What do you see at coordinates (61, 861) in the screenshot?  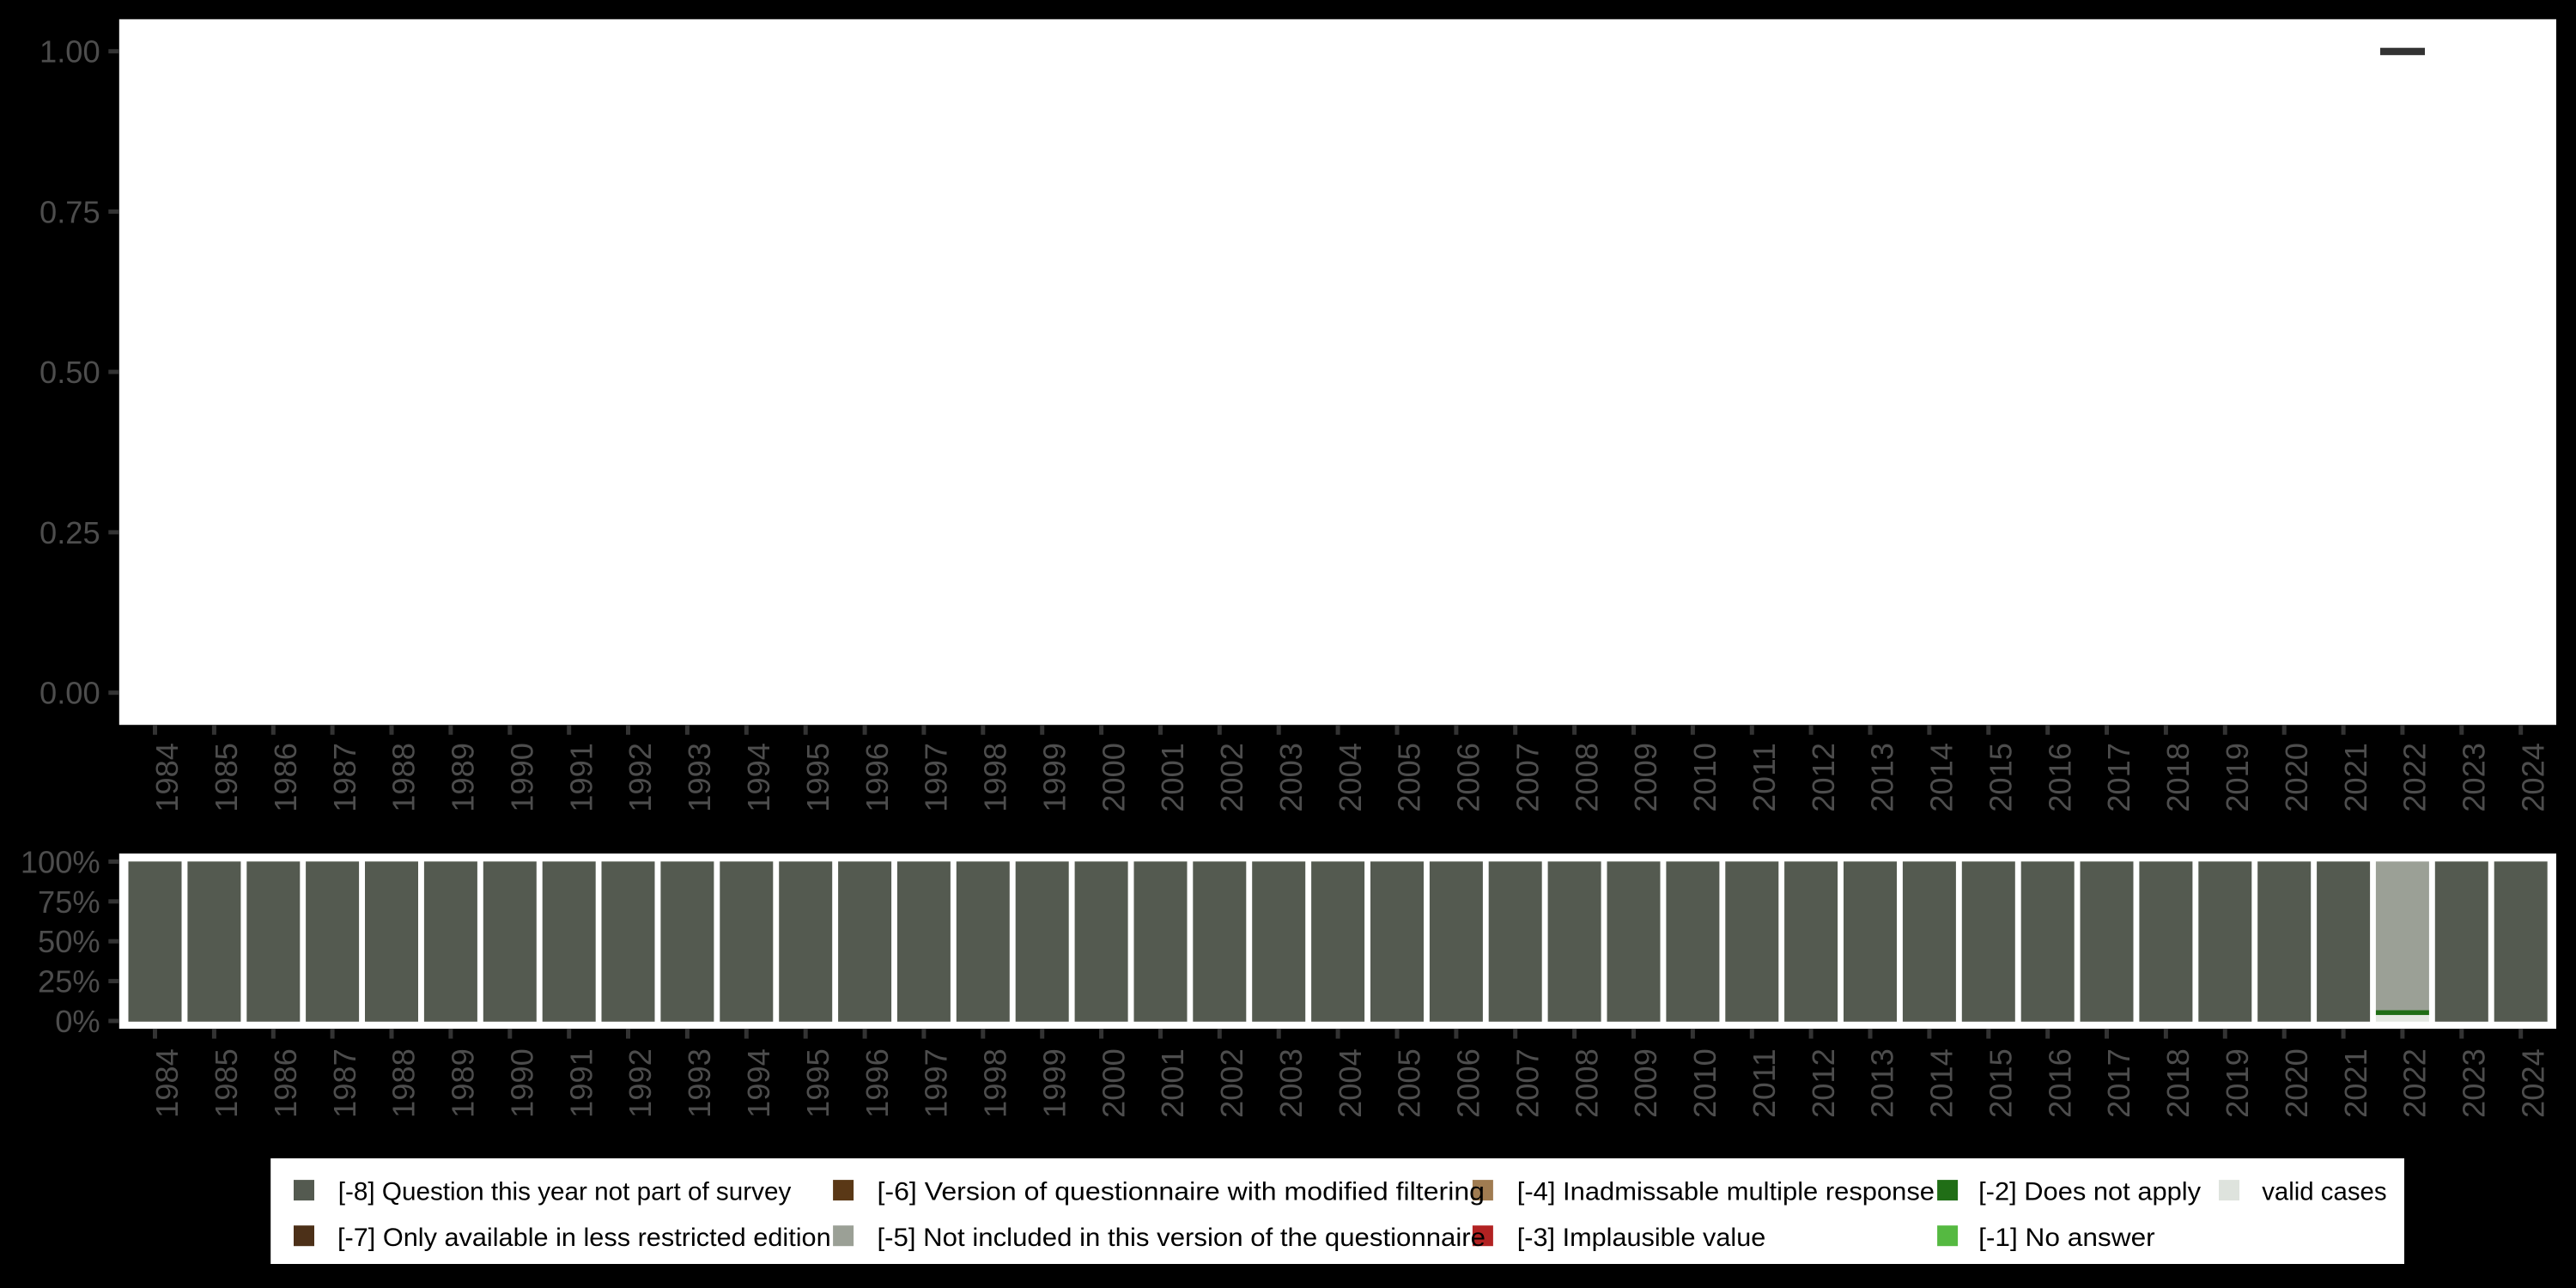 I see `svg-text: 100%` at bounding box center [61, 861].